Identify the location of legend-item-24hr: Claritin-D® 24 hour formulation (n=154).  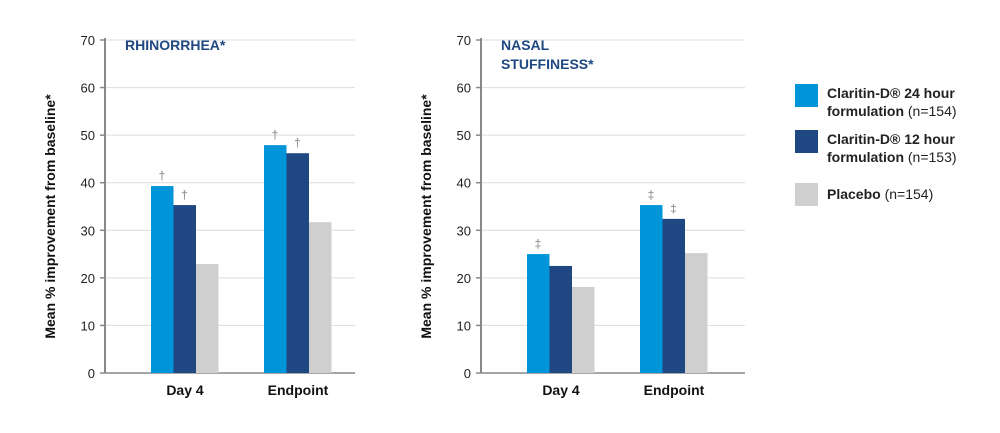
(886, 102).